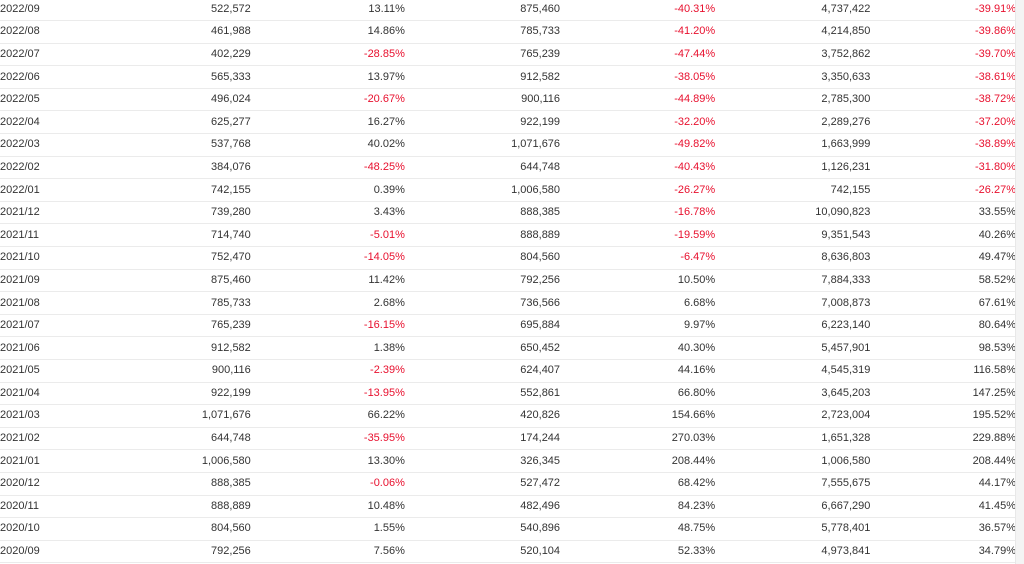 Image resolution: width=1024 pixels, height=564 pixels. Describe the element at coordinates (327, 32) in the screenshot. I see `cell-mom-change: 14.86%` at that location.